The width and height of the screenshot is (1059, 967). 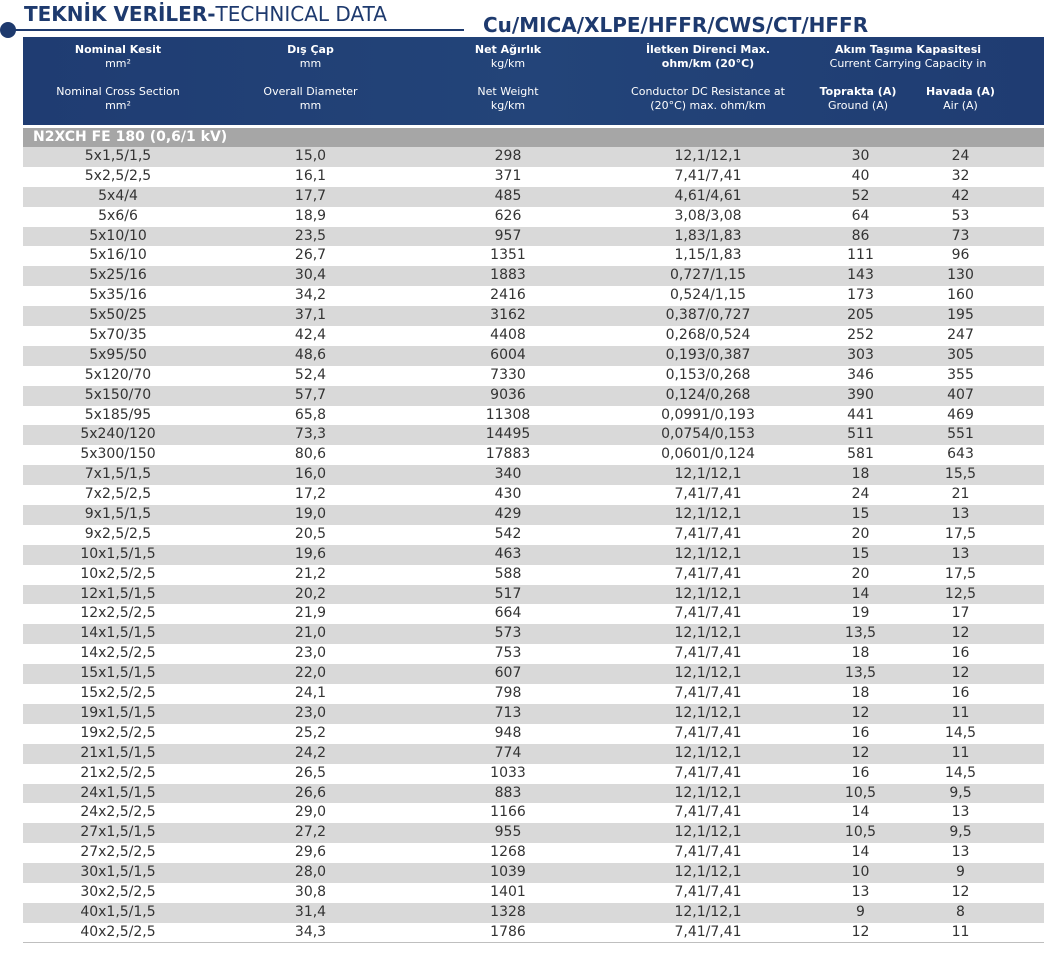 I want to click on table-row: 21x2,5/2,5 26,5 1033 7,41/7,41 16 14,5, so click(x=533, y=773).